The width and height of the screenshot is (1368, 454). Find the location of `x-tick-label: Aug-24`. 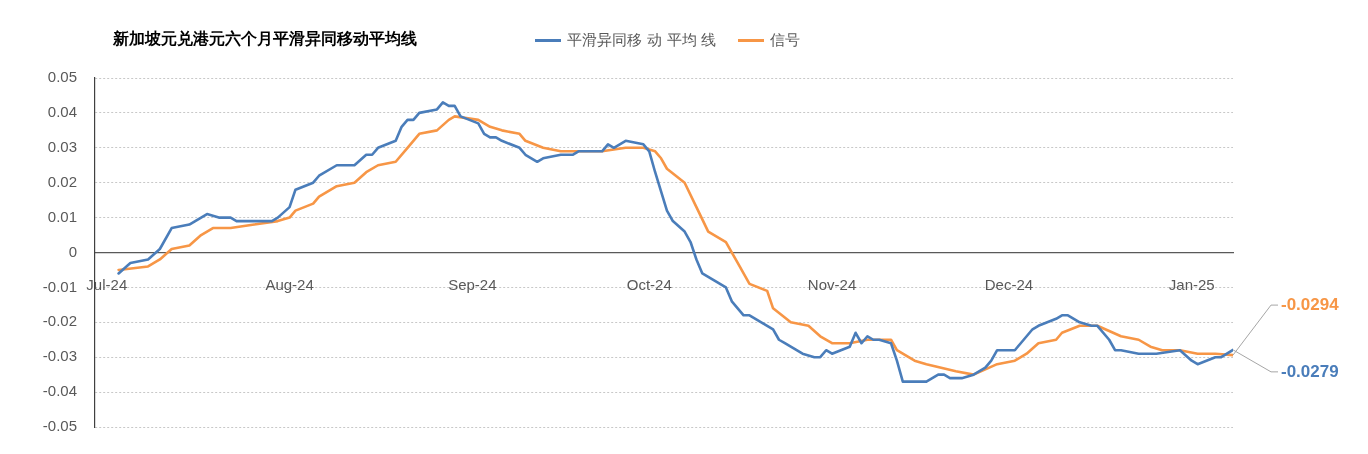

x-tick-label: Aug-24 is located at coordinates (289, 284).